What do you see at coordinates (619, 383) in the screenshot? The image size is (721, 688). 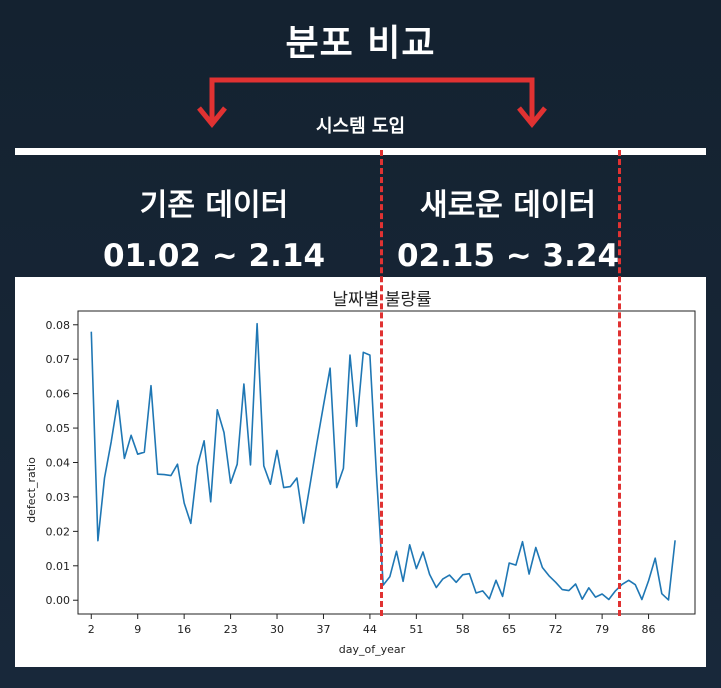 I see `cutover-line-right` at bounding box center [619, 383].